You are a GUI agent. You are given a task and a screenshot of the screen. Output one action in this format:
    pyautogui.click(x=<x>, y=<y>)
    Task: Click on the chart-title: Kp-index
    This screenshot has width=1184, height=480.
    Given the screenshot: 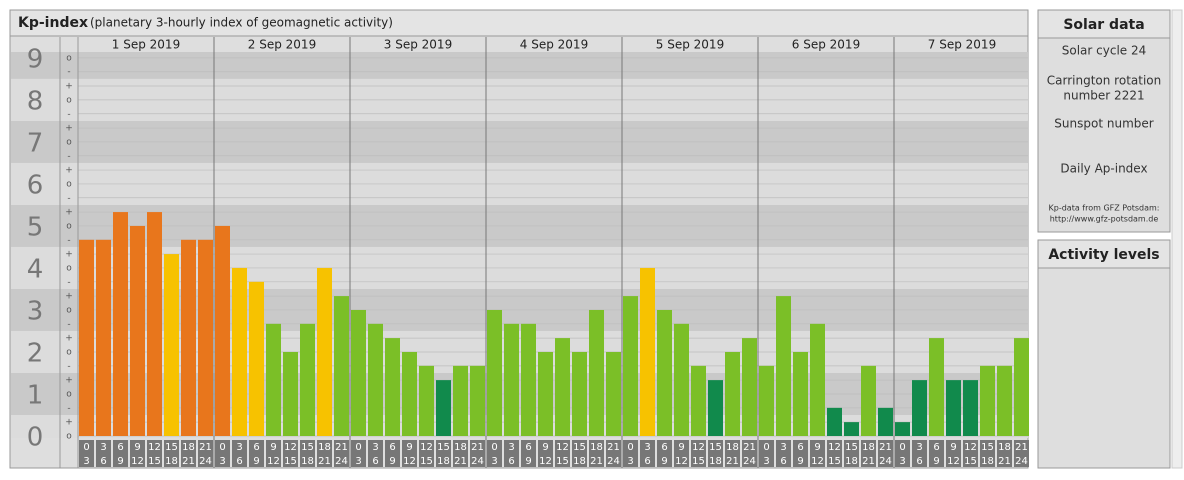 What is the action you would take?
    pyautogui.click(x=53, y=23)
    